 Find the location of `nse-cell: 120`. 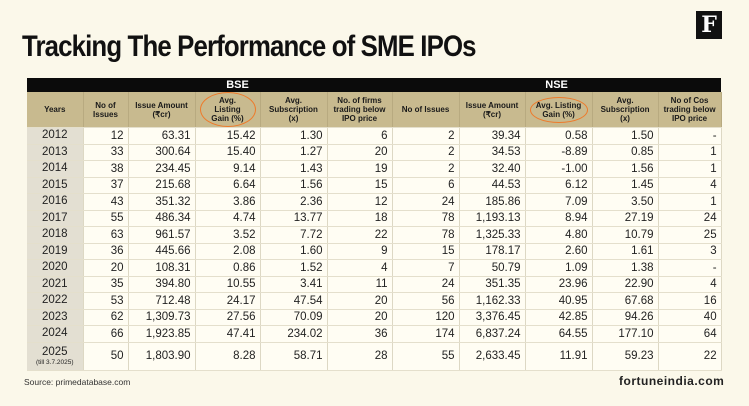

nse-cell: 120 is located at coordinates (426, 317).